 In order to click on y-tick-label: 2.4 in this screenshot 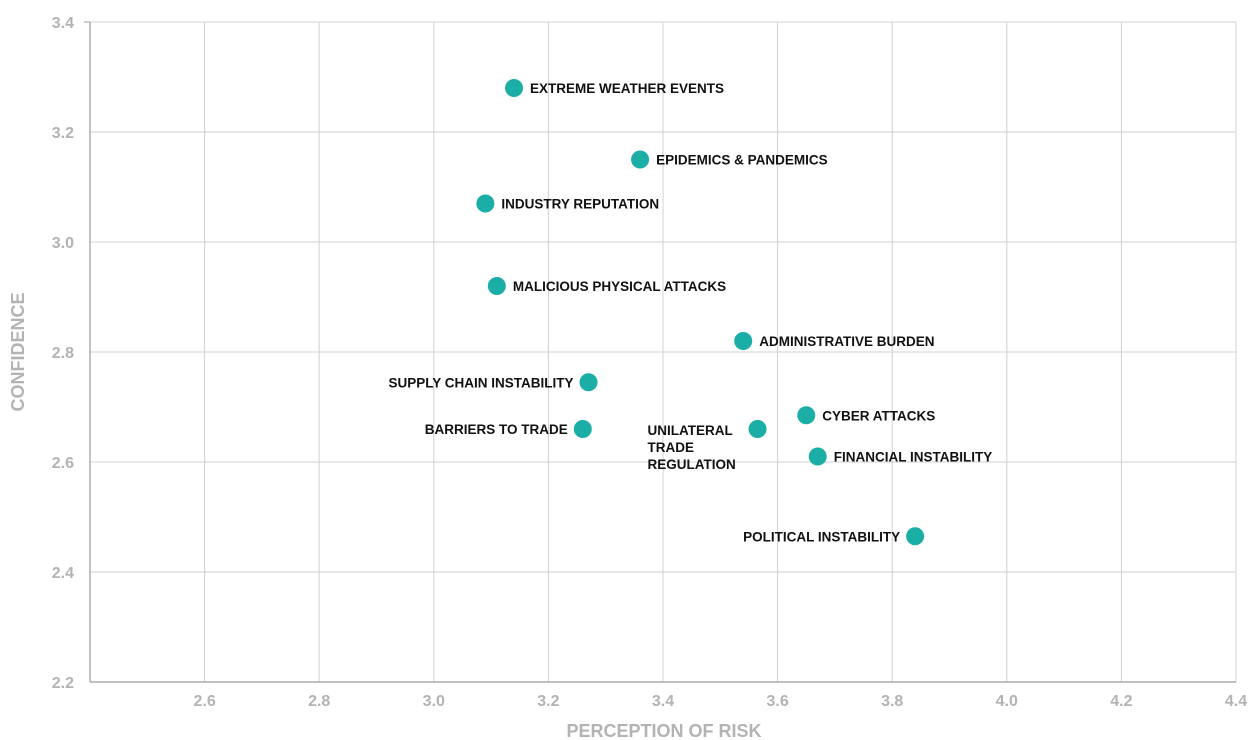, I will do `click(63, 573)`.